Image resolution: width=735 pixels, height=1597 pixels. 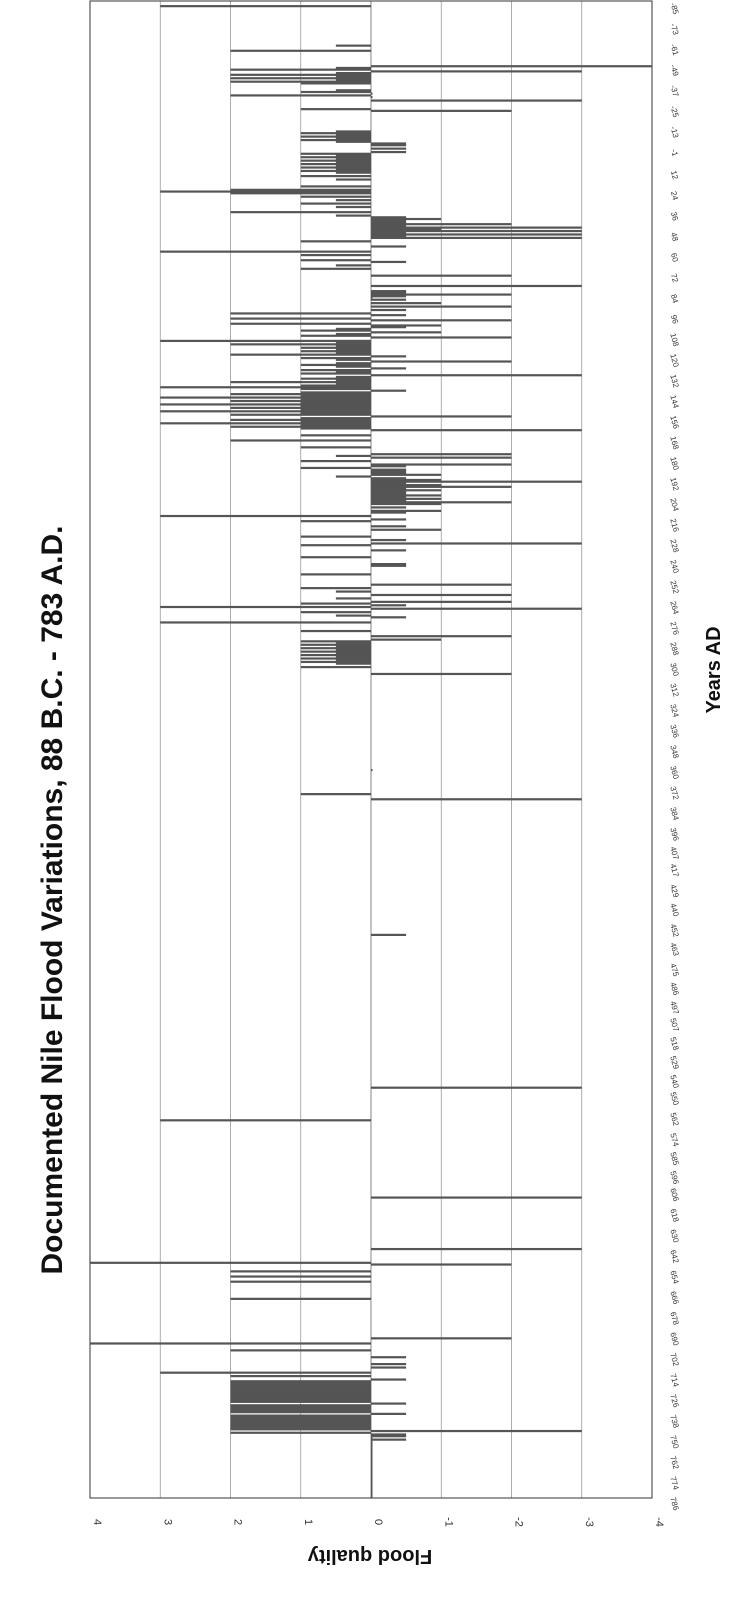 What do you see at coordinates (674, 690) in the screenshot?
I see `x-tick-label: 312` at bounding box center [674, 690].